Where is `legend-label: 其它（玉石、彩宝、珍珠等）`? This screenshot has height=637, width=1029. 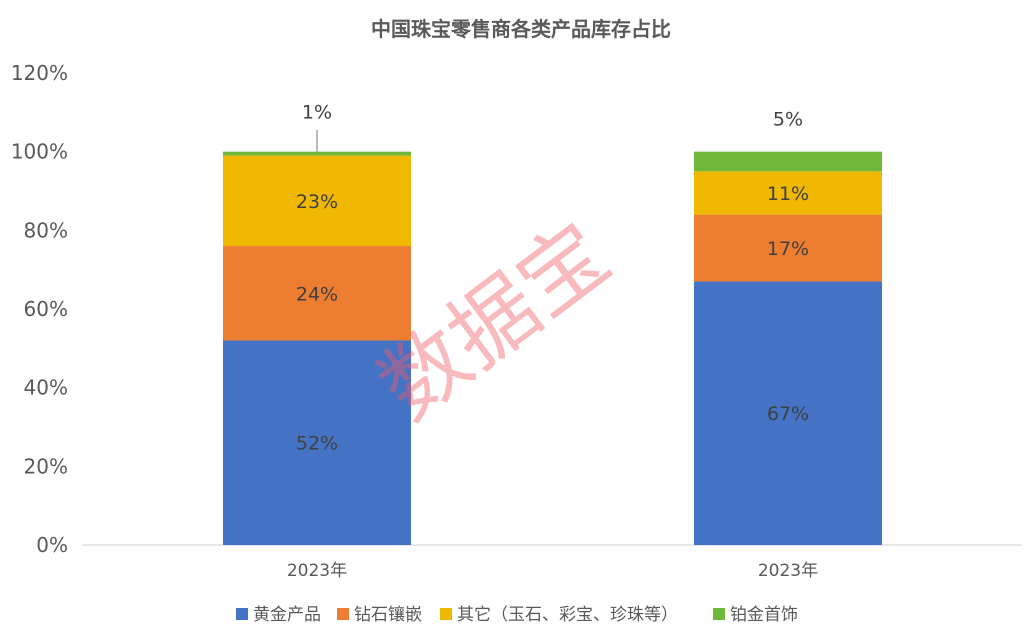
legend-label: 其它（玉石、彩宝、珍珠等） is located at coordinates (567, 615).